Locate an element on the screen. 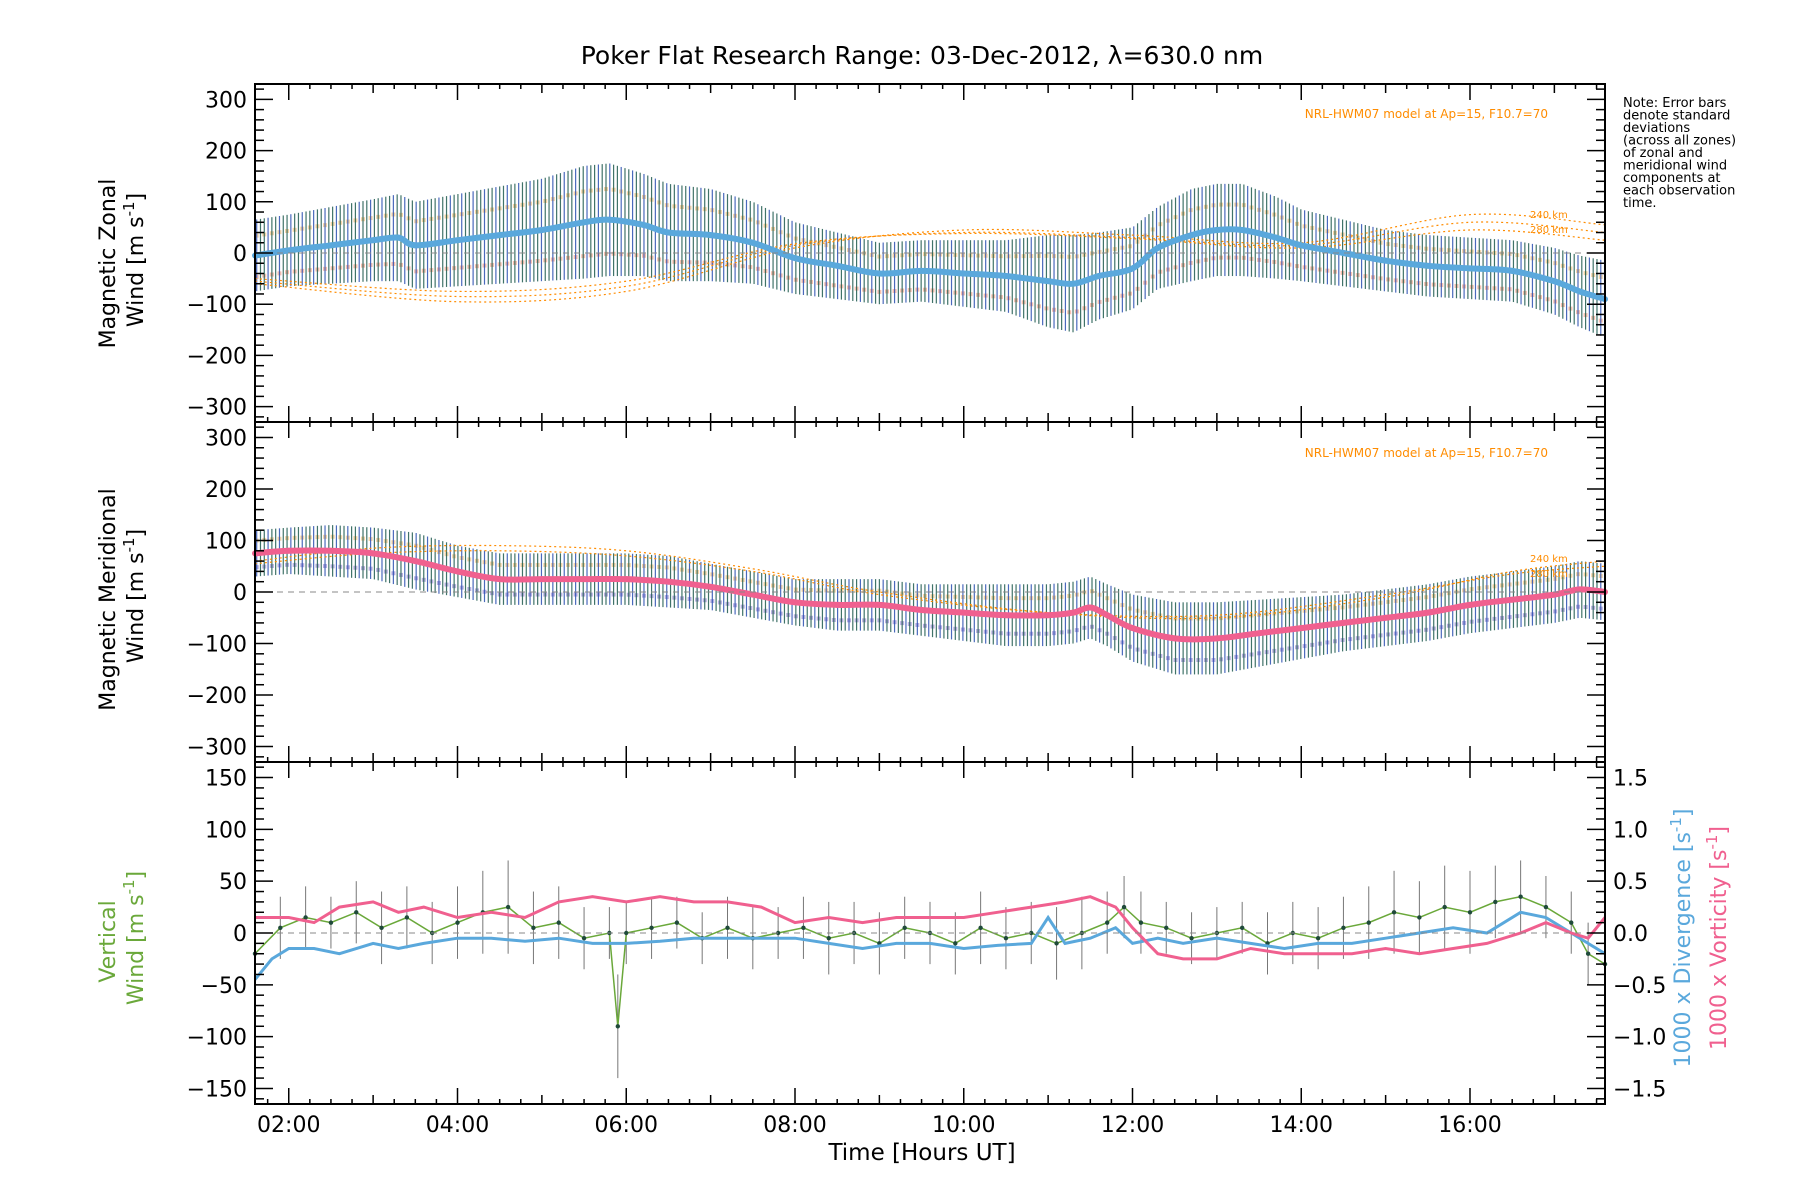 This screenshot has width=1800, height=1200. zonal-ylabel-sup: -1 is located at coordinates (129, 208).